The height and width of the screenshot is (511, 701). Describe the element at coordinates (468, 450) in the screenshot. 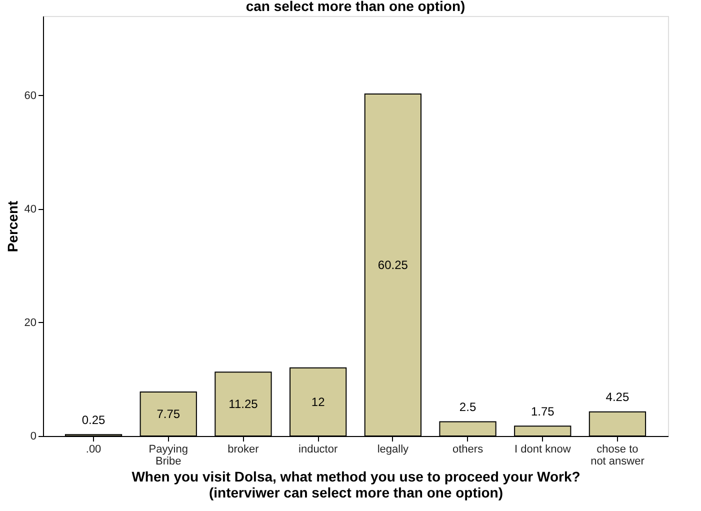

I see `x-tick-label: others` at that location.